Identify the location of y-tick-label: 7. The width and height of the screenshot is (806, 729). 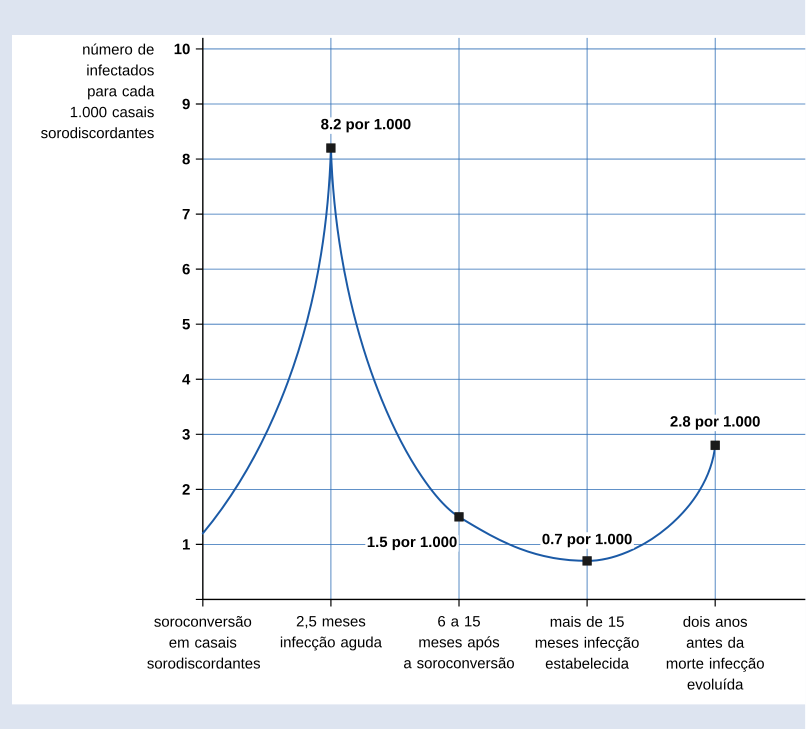
(186, 214).